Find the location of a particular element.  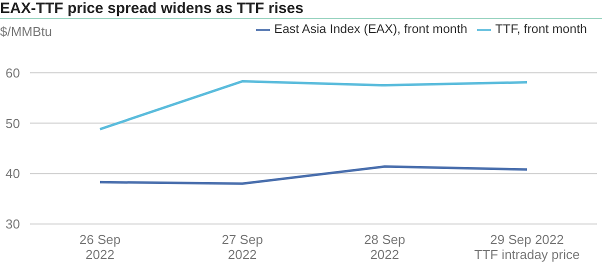

x-tick-label: 28 Sep 2022 is located at coordinates (385, 247).